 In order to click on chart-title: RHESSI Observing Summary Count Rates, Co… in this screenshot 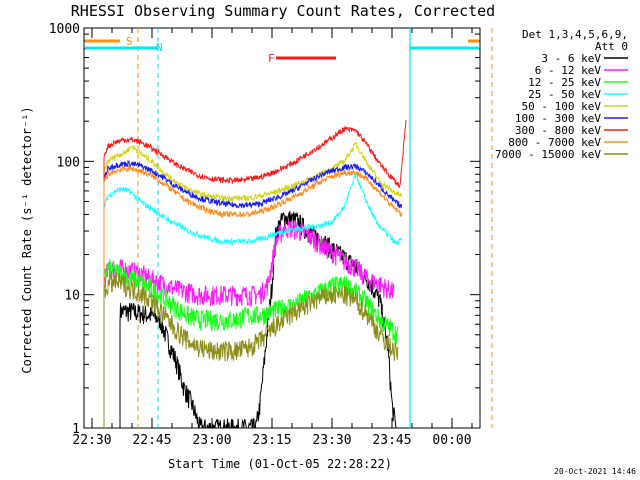, I will do `click(283, 11)`.